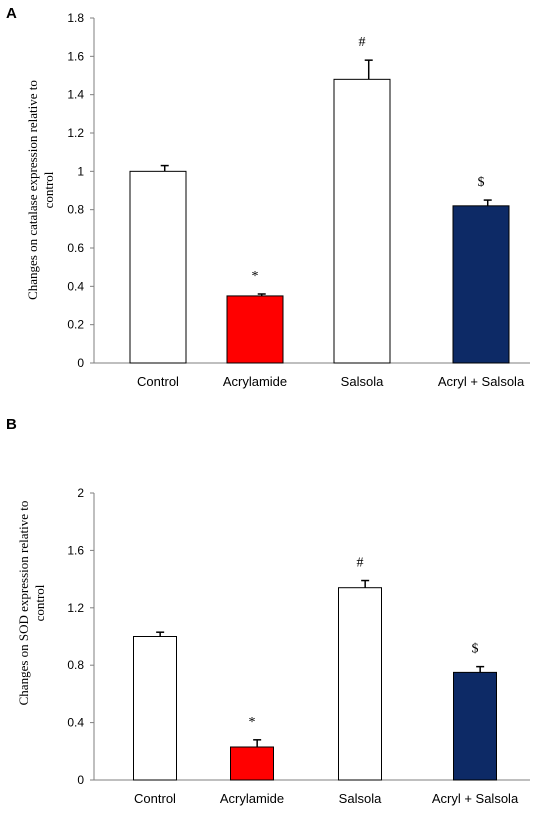  What do you see at coordinates (80, 493) in the screenshot?
I see `y-tick-label: 2` at bounding box center [80, 493].